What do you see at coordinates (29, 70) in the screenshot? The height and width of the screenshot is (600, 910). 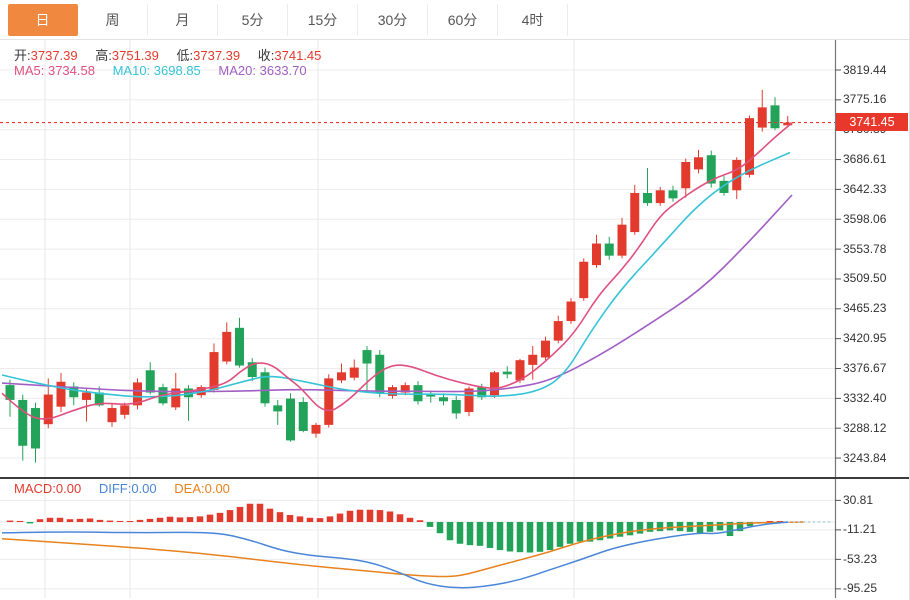 I see `ma5-label: MA5:` at bounding box center [29, 70].